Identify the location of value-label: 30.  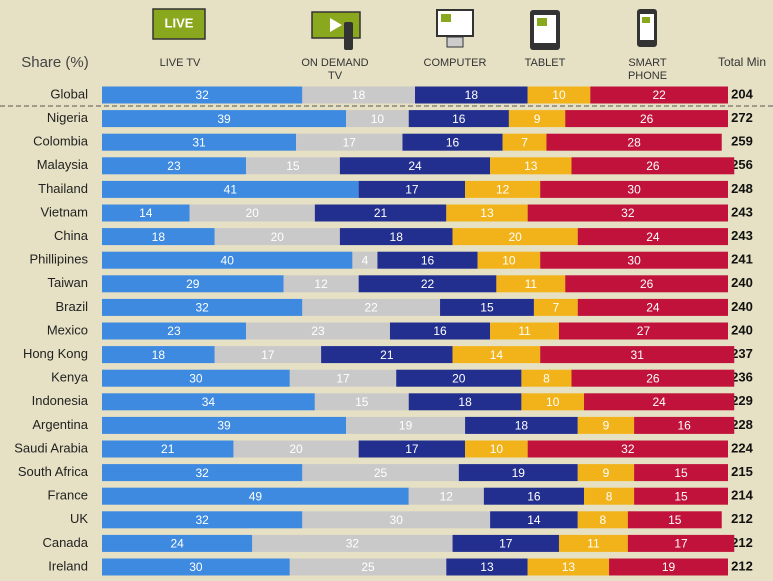
(196, 378).